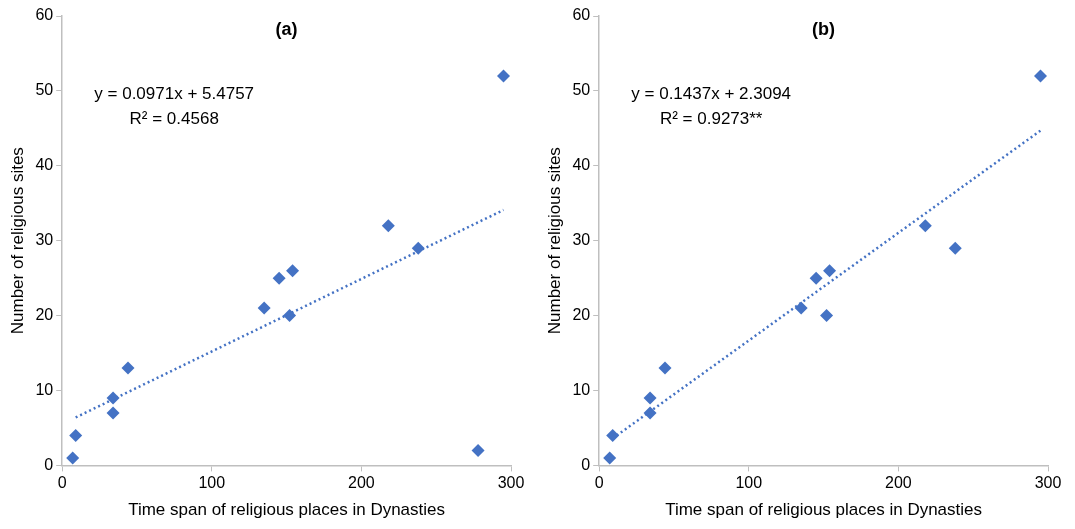  Describe the element at coordinates (711, 118) in the screenshot. I see `annotation: R² = 0.9273**` at that location.